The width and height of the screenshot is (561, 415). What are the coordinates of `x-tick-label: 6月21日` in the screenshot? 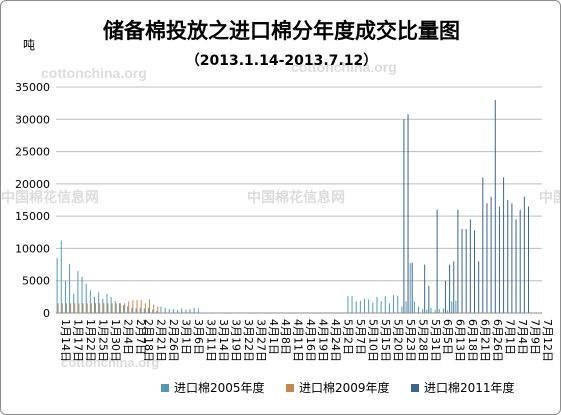 It's located at (485, 340).